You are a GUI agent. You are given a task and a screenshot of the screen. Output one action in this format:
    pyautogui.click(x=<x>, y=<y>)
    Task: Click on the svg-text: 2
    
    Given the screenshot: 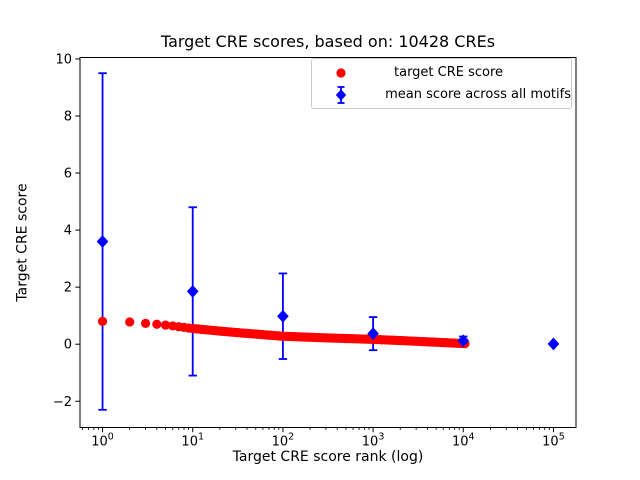 What is the action you would take?
    pyautogui.click(x=68, y=288)
    